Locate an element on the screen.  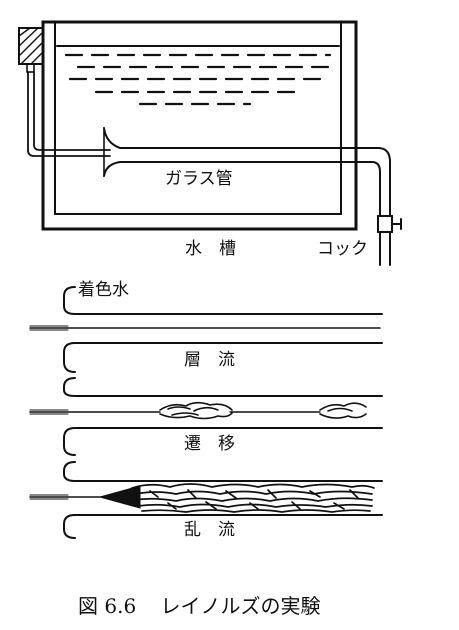
transitional-label: 遷 移 is located at coordinates (209, 444).